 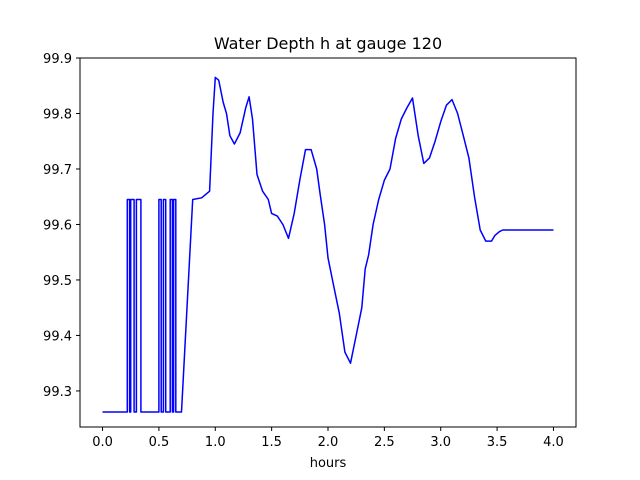 What do you see at coordinates (57, 59) in the screenshot?
I see `y-tick-label: 99.9` at bounding box center [57, 59].